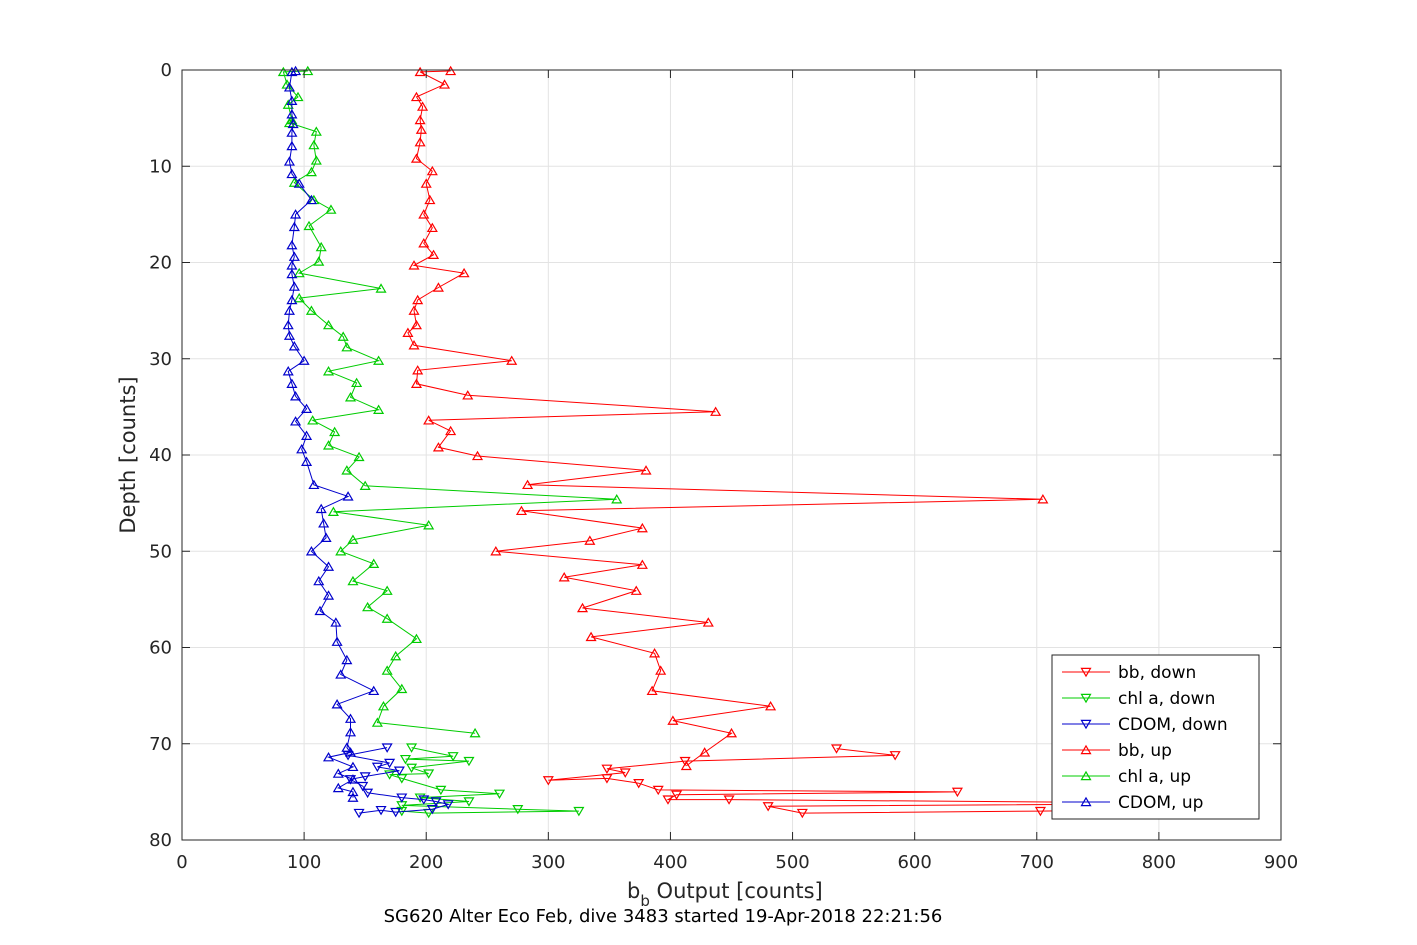 This screenshot has width=1417, height=945. What do you see at coordinates (1117, 751) in the screenshot?
I see `legend-item: bb, up` at bounding box center [1117, 751].